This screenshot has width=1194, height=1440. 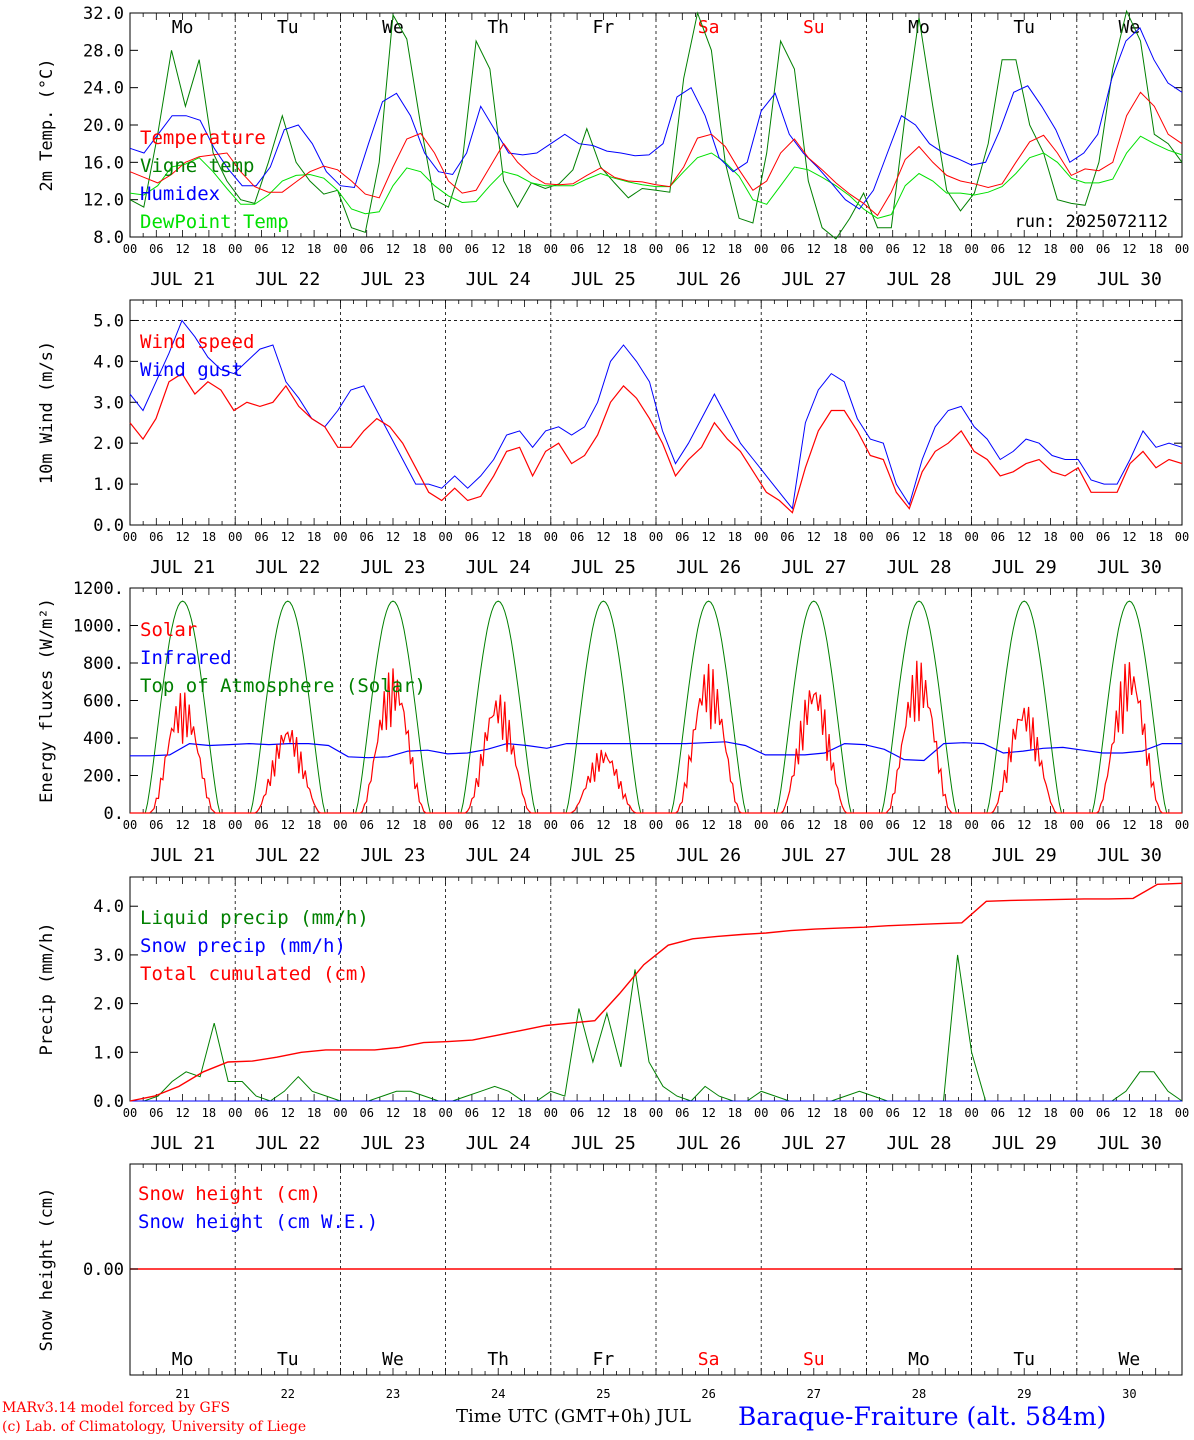 What do you see at coordinates (103, 1270) in the screenshot?
I see `y-tick-label: 0.00` at bounding box center [103, 1270].